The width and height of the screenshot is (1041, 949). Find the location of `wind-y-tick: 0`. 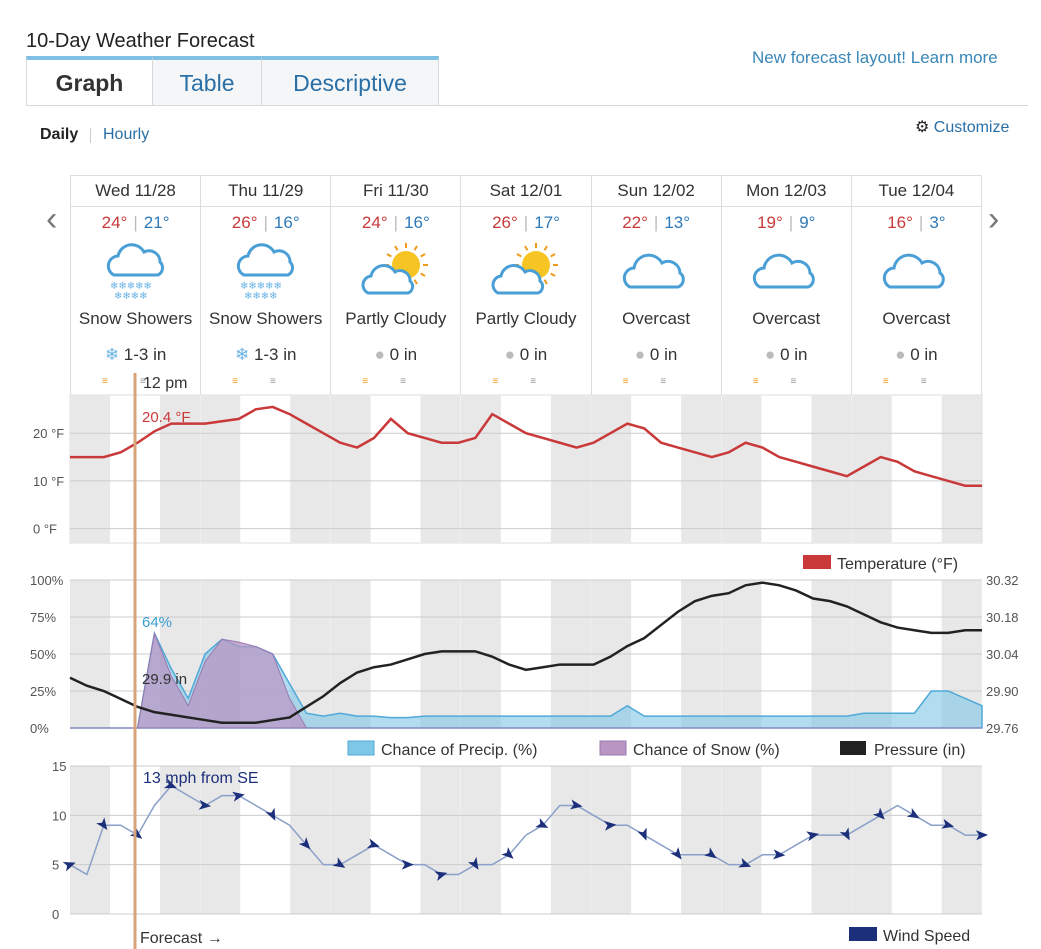

wind-y-tick: 0 is located at coordinates (55, 914).